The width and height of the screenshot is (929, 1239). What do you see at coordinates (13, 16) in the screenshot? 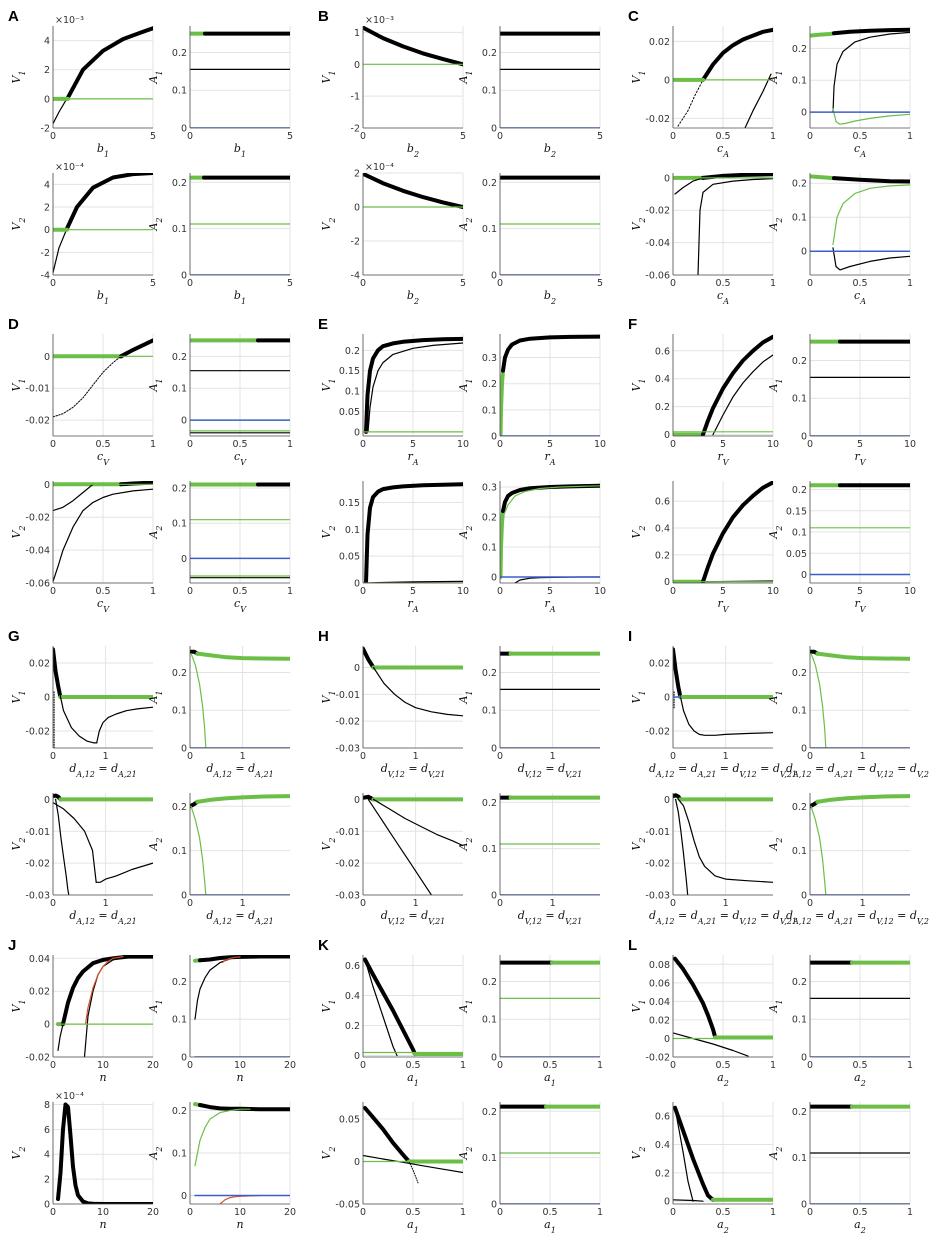
I see `panel-letter: A` at bounding box center [13, 16].